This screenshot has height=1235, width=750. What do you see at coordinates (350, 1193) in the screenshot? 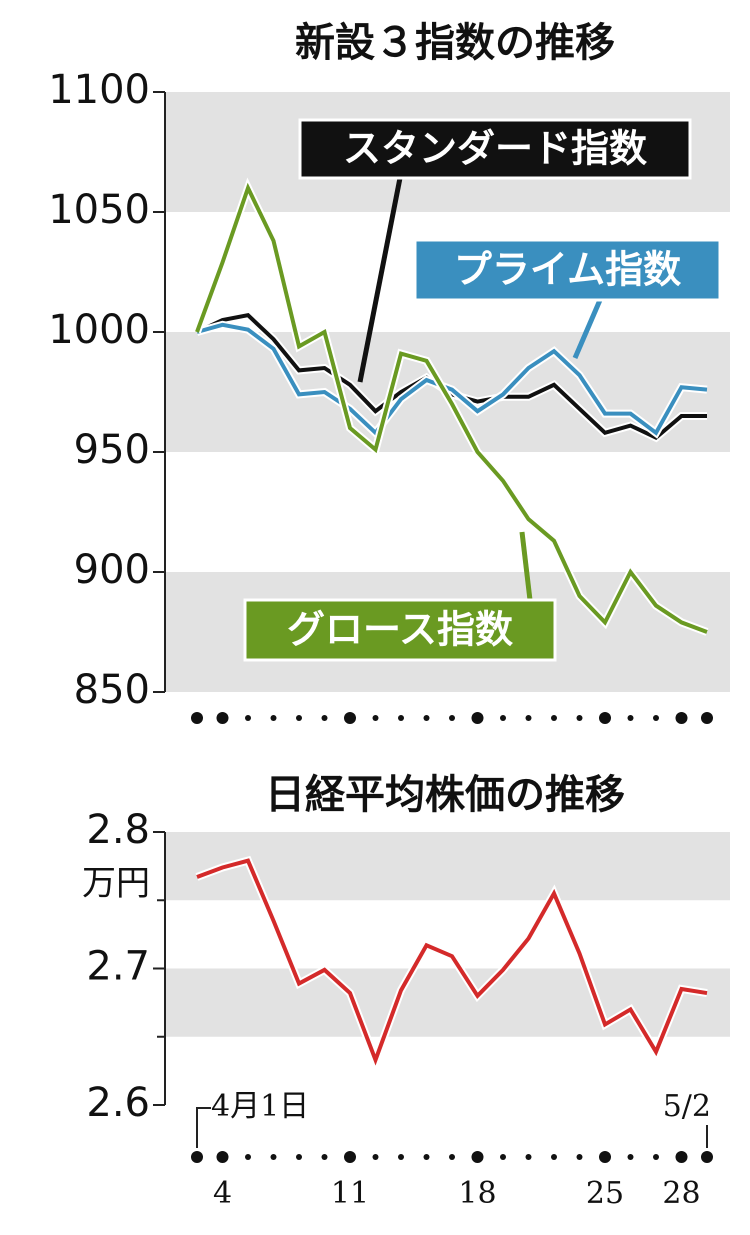
I see `x-tick-label: 11` at bounding box center [350, 1193].